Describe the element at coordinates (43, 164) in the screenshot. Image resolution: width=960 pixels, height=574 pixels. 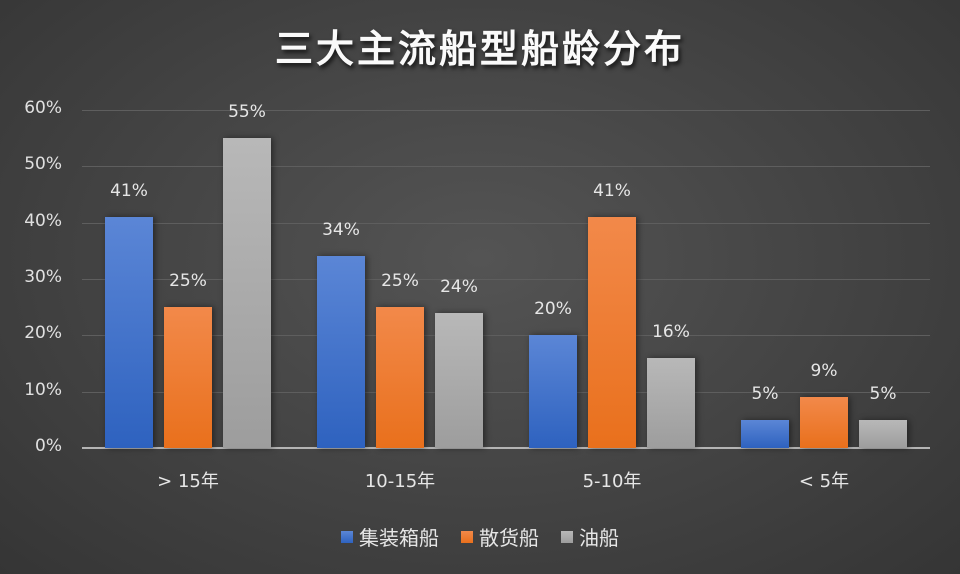
I see `y-tick-label: 50%` at that location.